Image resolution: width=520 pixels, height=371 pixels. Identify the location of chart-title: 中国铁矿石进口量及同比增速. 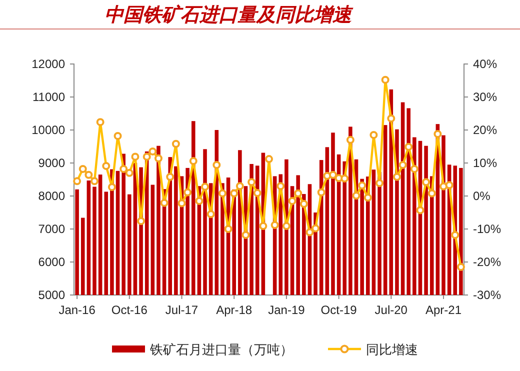
(229, 15).